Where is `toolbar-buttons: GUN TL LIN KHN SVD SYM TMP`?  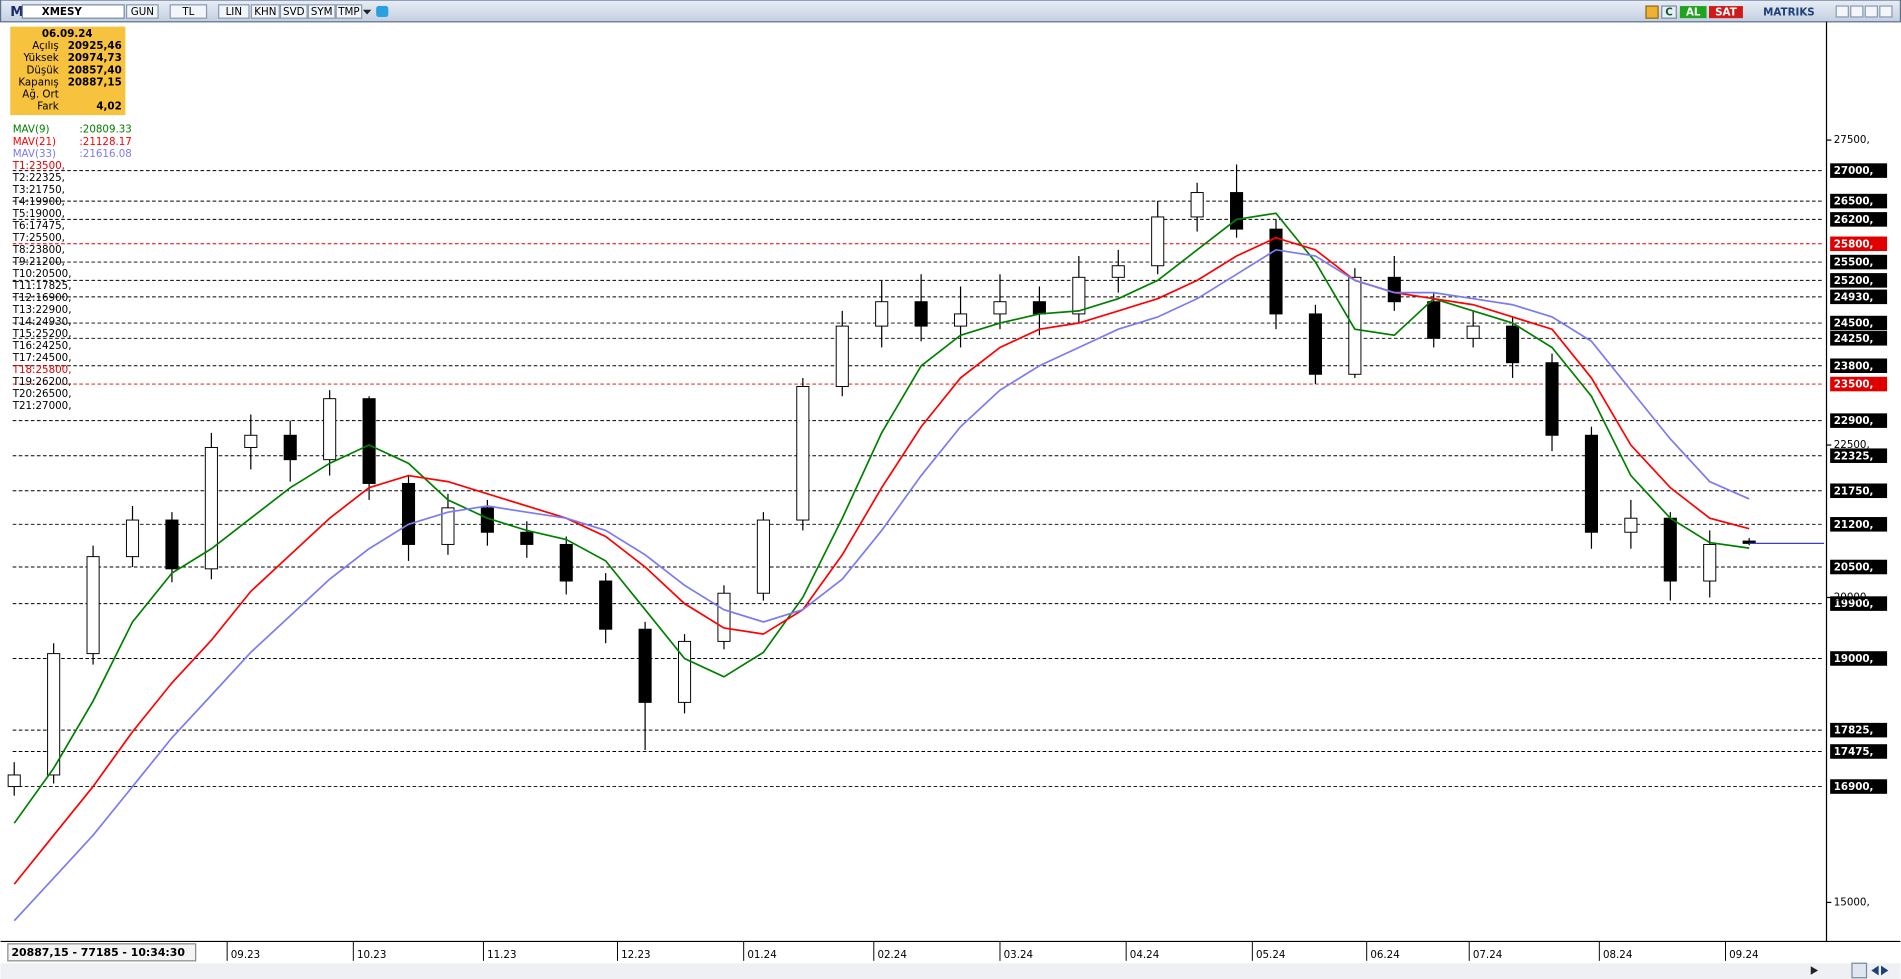 toolbar-buttons: GUN TL LIN KHN SVD SYM TMP is located at coordinates (244, 11).